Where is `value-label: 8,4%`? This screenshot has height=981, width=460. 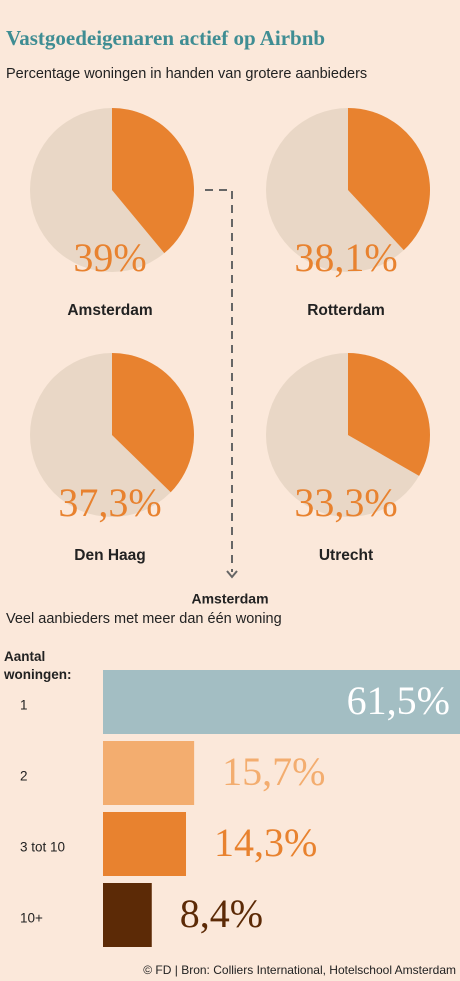 value-label: 8,4% is located at coordinates (221, 913).